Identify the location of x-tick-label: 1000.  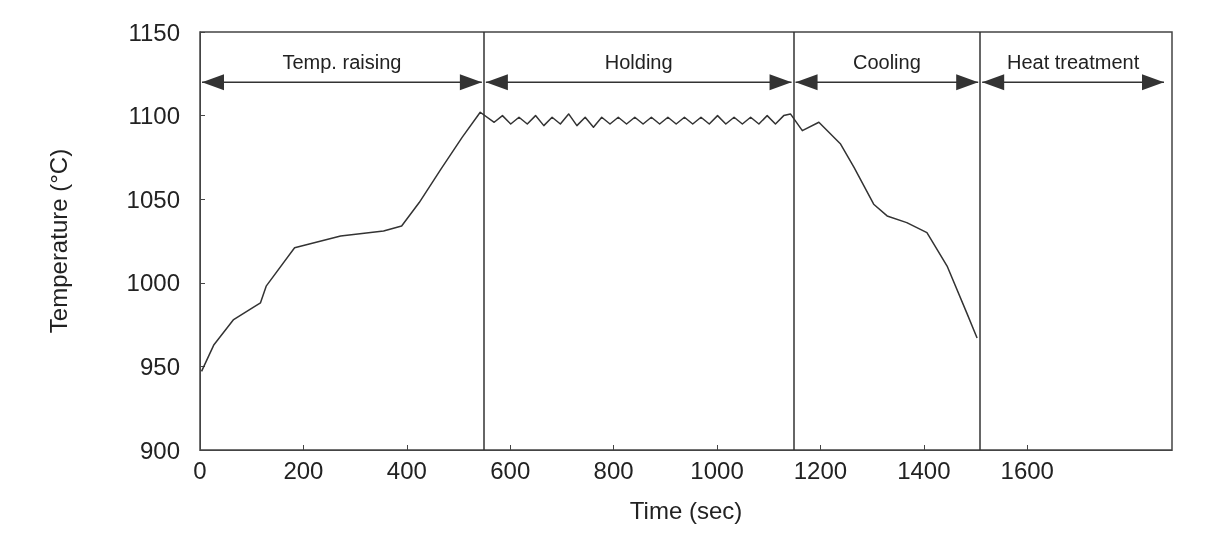
(717, 470).